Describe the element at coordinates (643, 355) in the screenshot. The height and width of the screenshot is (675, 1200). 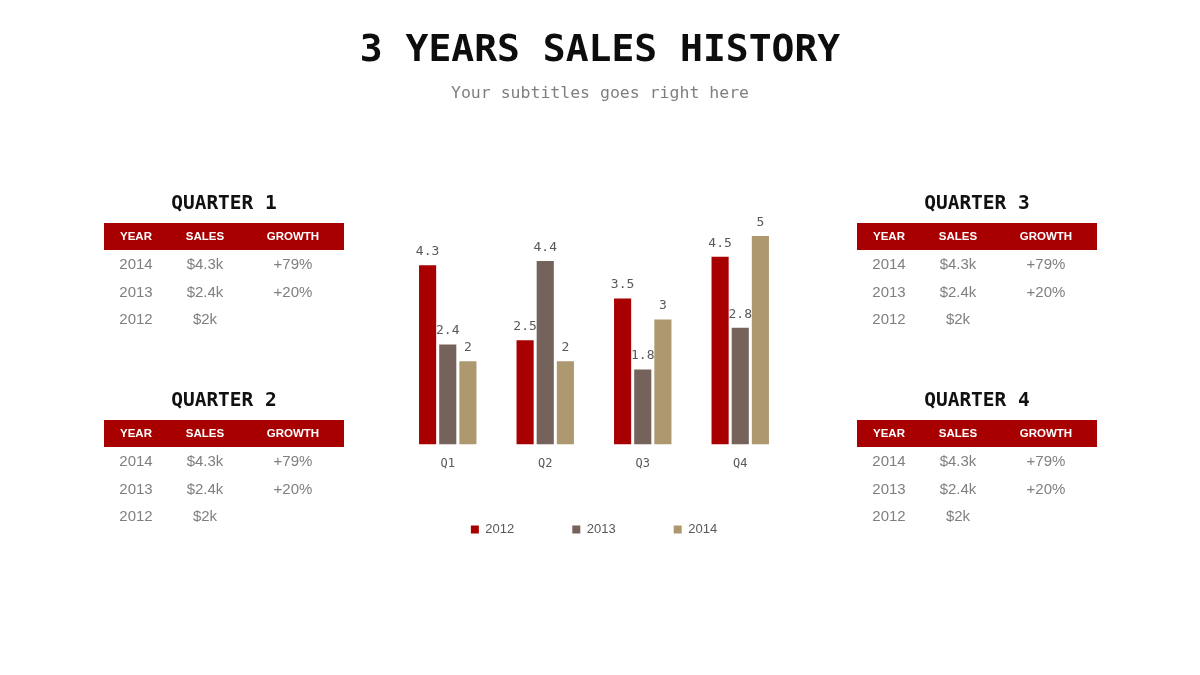
I see `data-label: 1.8` at that location.